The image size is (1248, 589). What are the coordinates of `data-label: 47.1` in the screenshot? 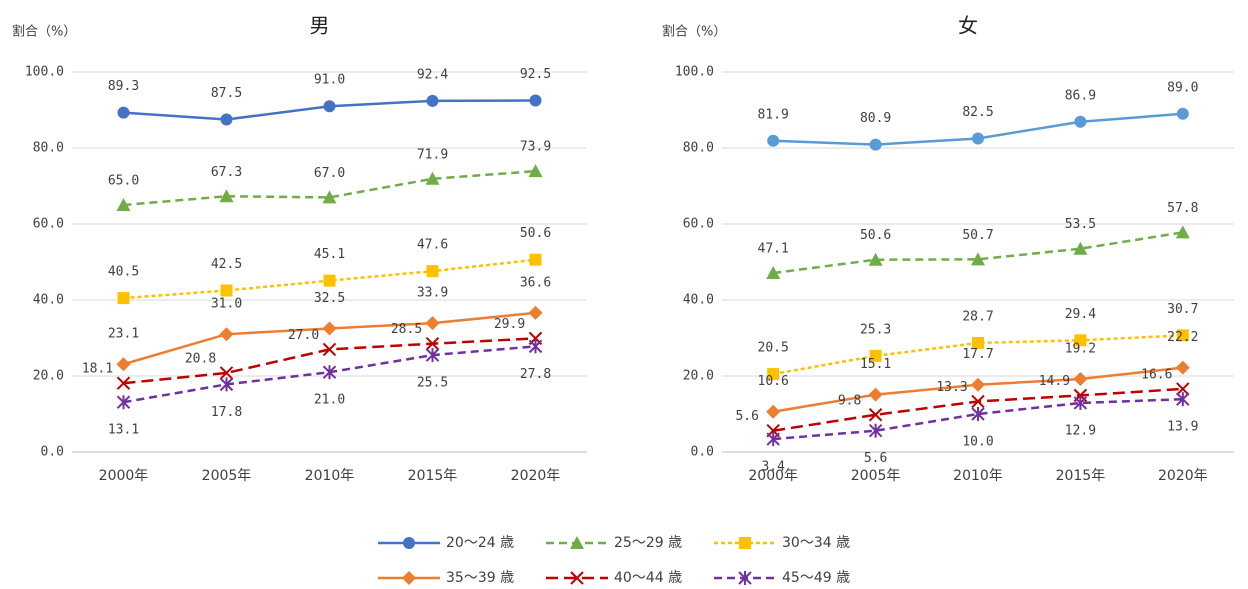 It's located at (773, 249).